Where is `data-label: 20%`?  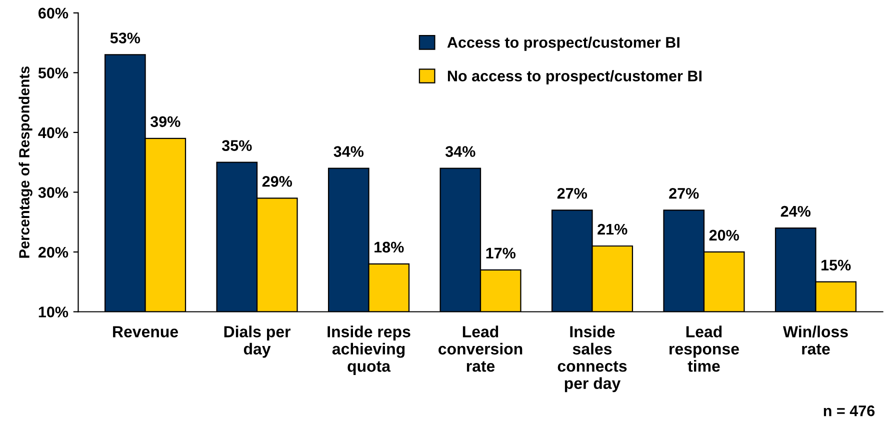
data-label: 20% is located at coordinates (724, 235).